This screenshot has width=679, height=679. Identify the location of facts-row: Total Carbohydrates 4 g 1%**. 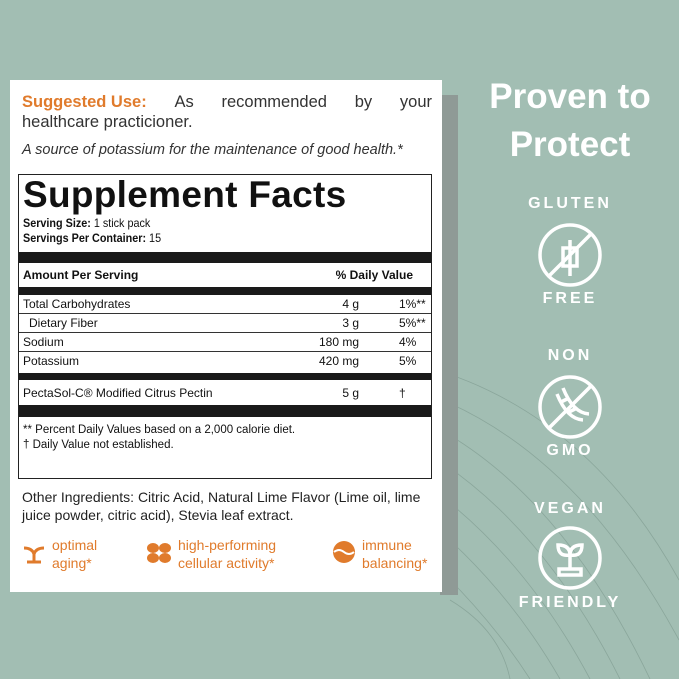
(225, 304).